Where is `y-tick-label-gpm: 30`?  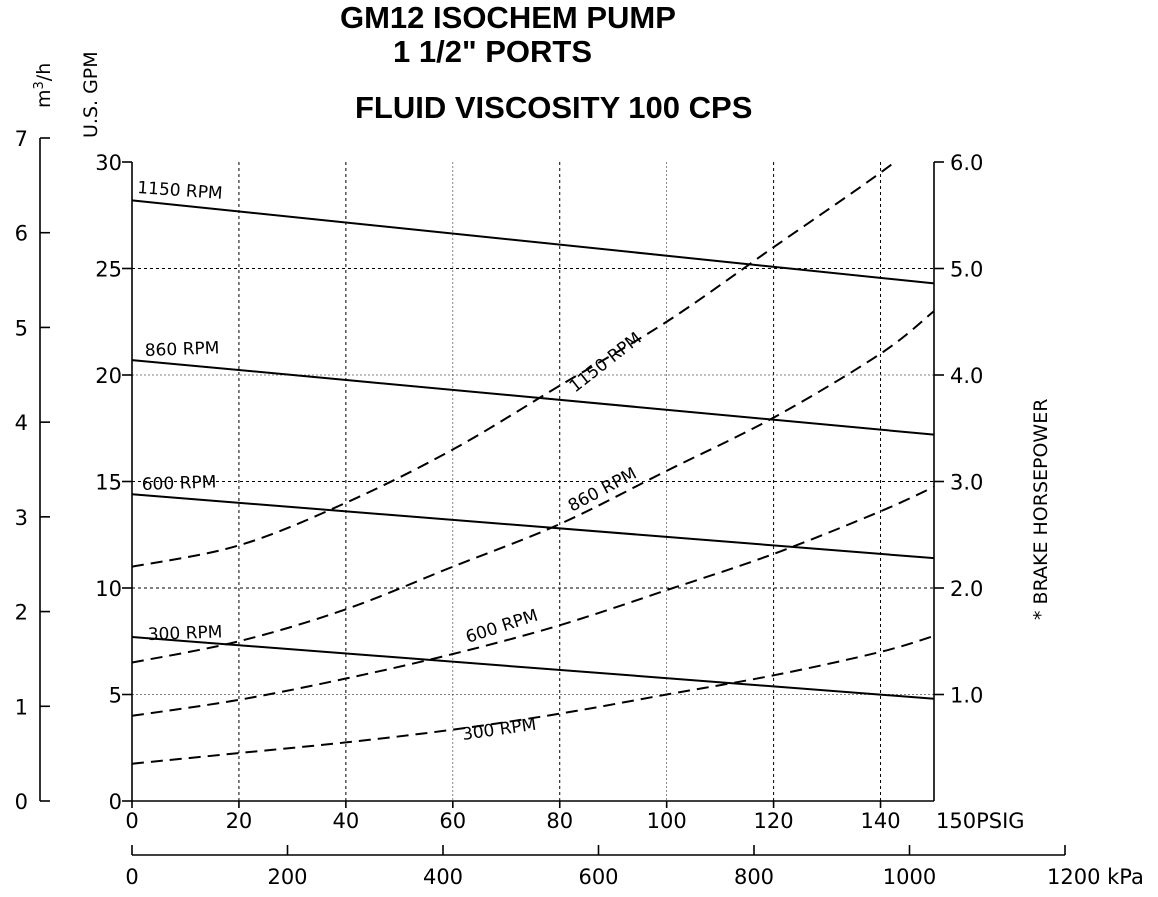
y-tick-label-gpm: 30 is located at coordinates (108, 163).